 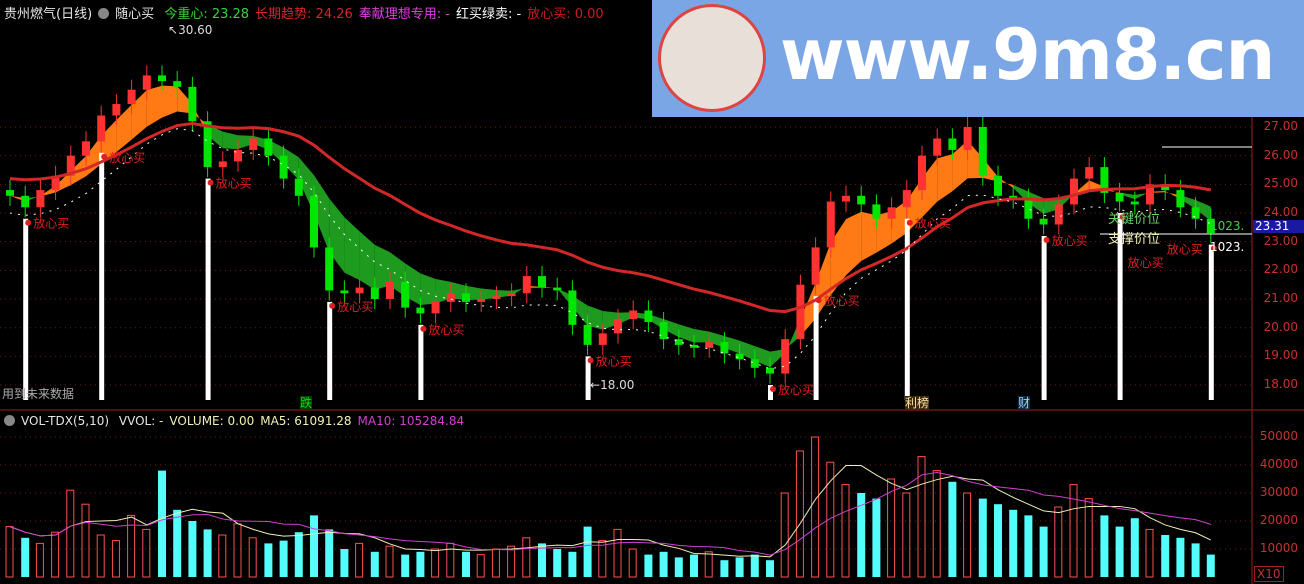 What do you see at coordinates (135, 14) in the screenshot?
I see `indicator-name: 随心买` at bounding box center [135, 14].